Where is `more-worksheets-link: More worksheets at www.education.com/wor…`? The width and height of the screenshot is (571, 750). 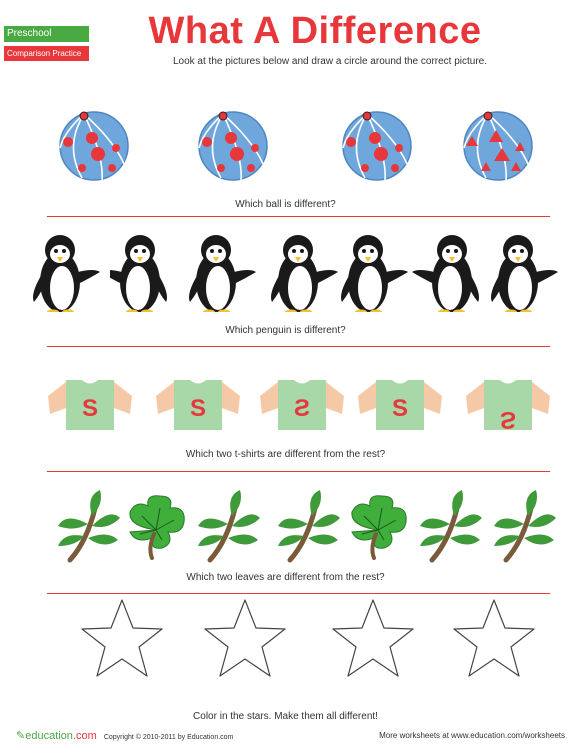 more-worksheets-link: More worksheets at www.education.com/wor… is located at coordinates (472, 735).